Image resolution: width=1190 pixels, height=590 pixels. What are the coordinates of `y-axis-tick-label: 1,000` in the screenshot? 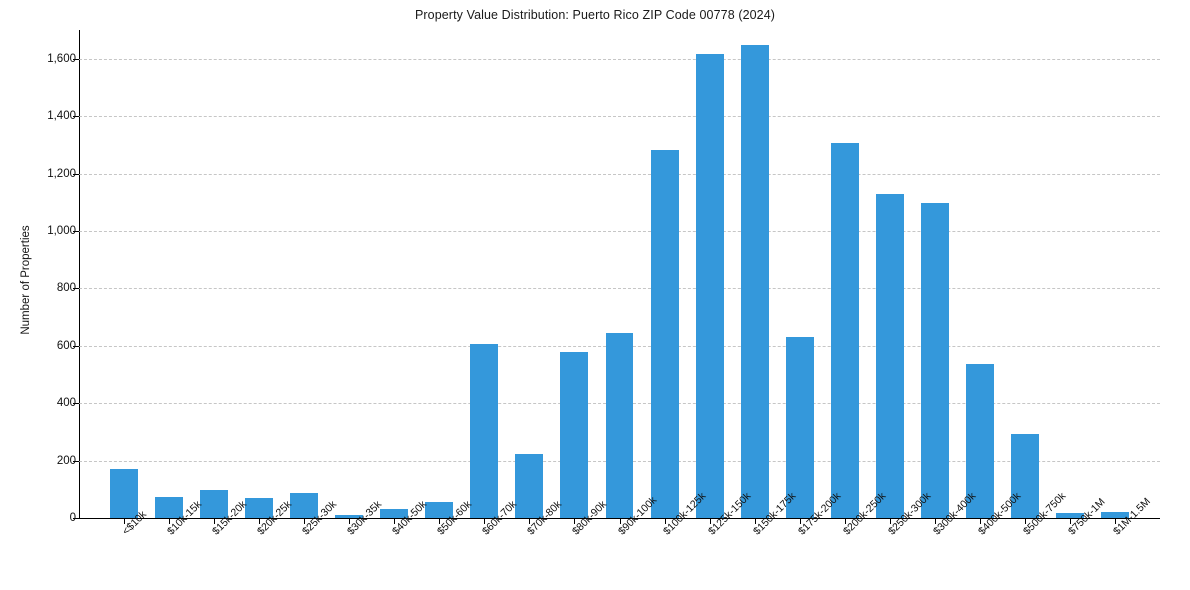 It's located at (61, 230).